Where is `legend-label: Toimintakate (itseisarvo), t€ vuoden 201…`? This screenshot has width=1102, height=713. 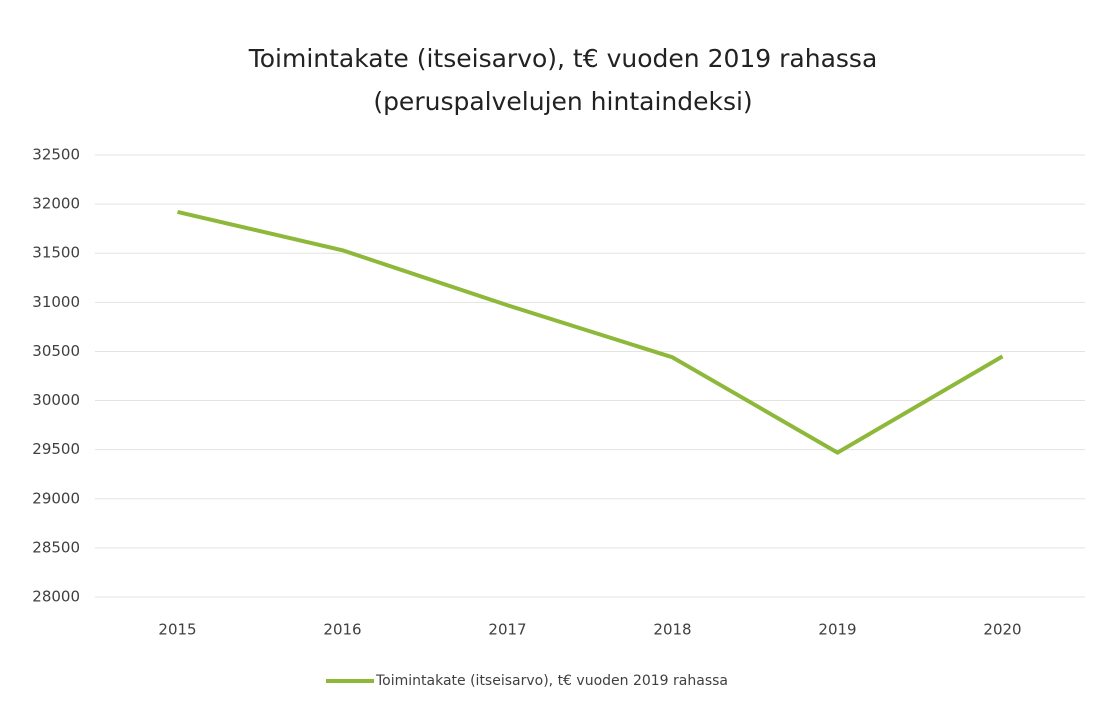 legend-label: Toimintakate (itseisarvo), t€ vuoden 201… is located at coordinates (551, 681).